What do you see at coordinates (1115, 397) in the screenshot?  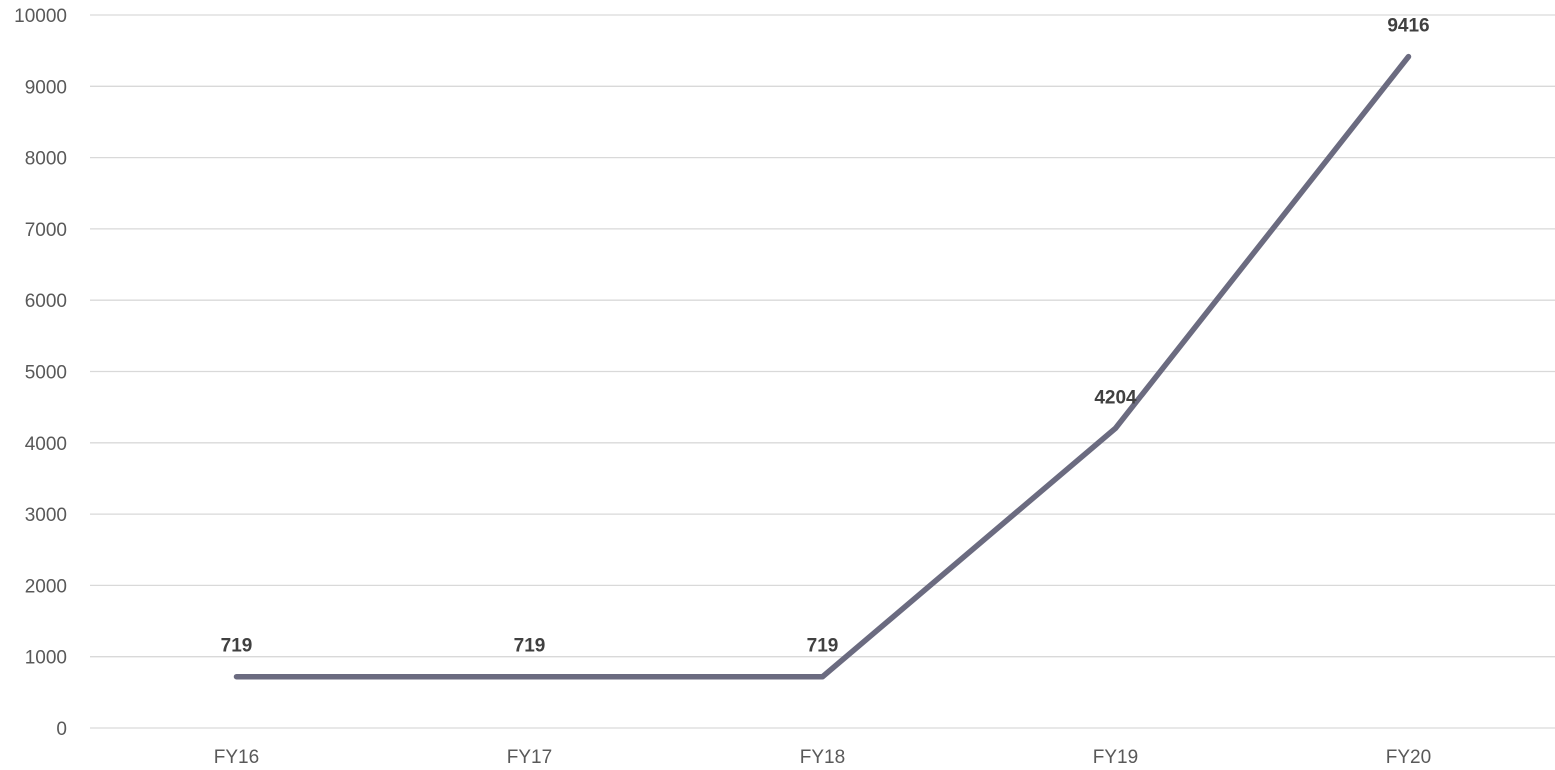 I see `data-label: 4204` at bounding box center [1115, 397].